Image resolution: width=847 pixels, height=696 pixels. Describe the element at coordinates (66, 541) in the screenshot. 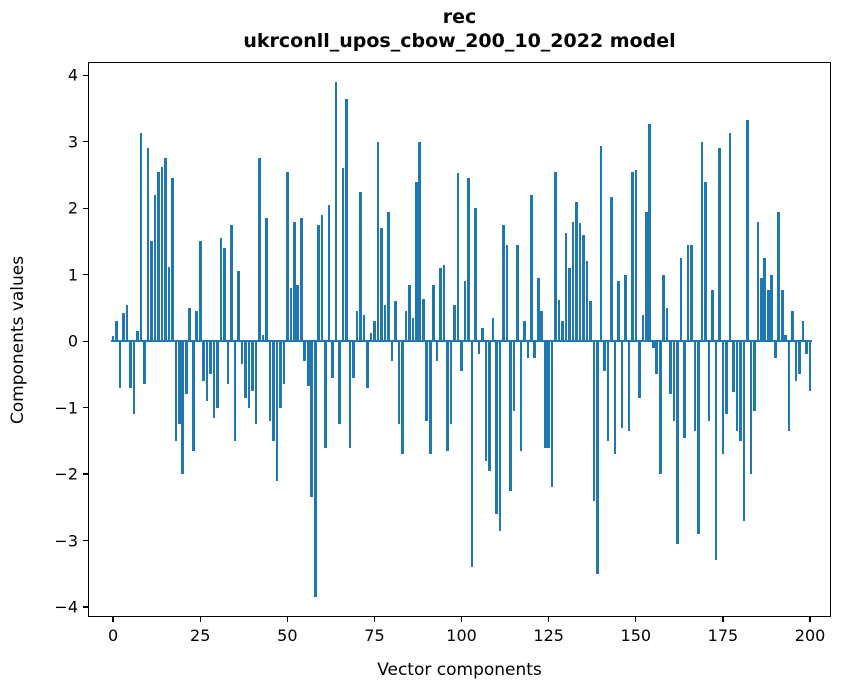

I see `y-axis-tick-label: −3` at that location.